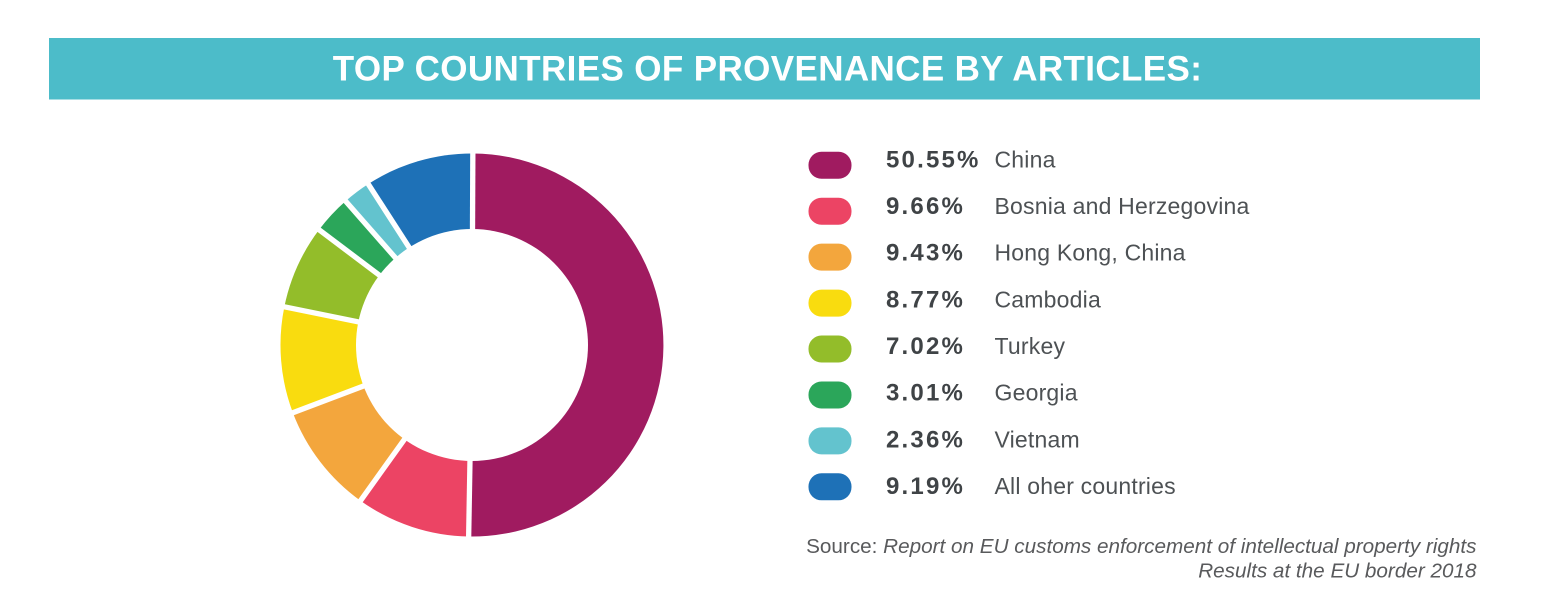  I want to click on svg-text: 9.66%, so click(925, 206).